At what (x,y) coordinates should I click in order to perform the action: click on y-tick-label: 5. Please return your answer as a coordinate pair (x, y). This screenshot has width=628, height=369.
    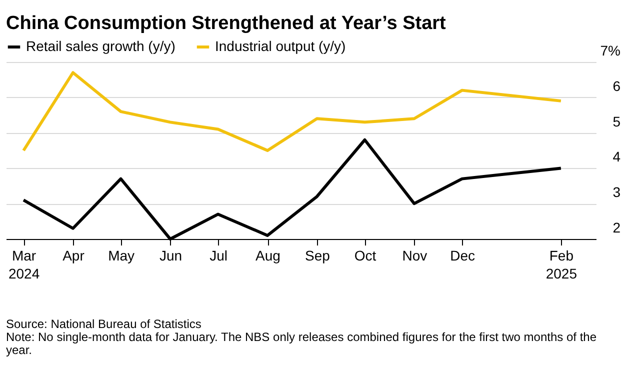
    Looking at the image, I should click on (616, 121).